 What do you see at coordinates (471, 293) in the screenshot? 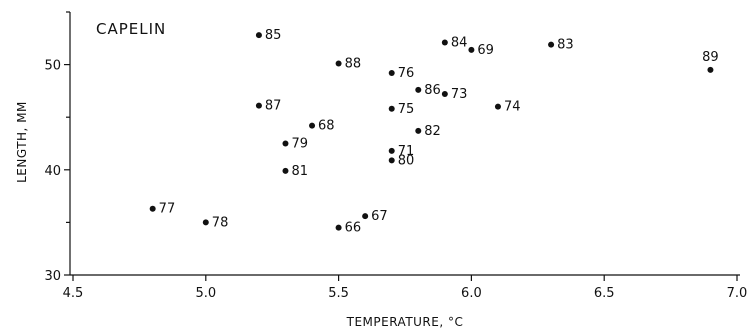
I see `x-tick-label: 6.0` at bounding box center [471, 293].